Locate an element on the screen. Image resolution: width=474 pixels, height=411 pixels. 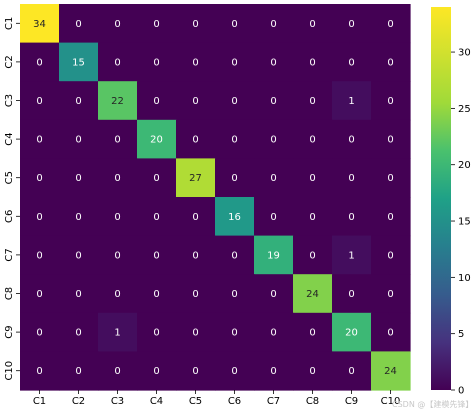
y-tick-label: C2 is located at coordinates (9, 61).